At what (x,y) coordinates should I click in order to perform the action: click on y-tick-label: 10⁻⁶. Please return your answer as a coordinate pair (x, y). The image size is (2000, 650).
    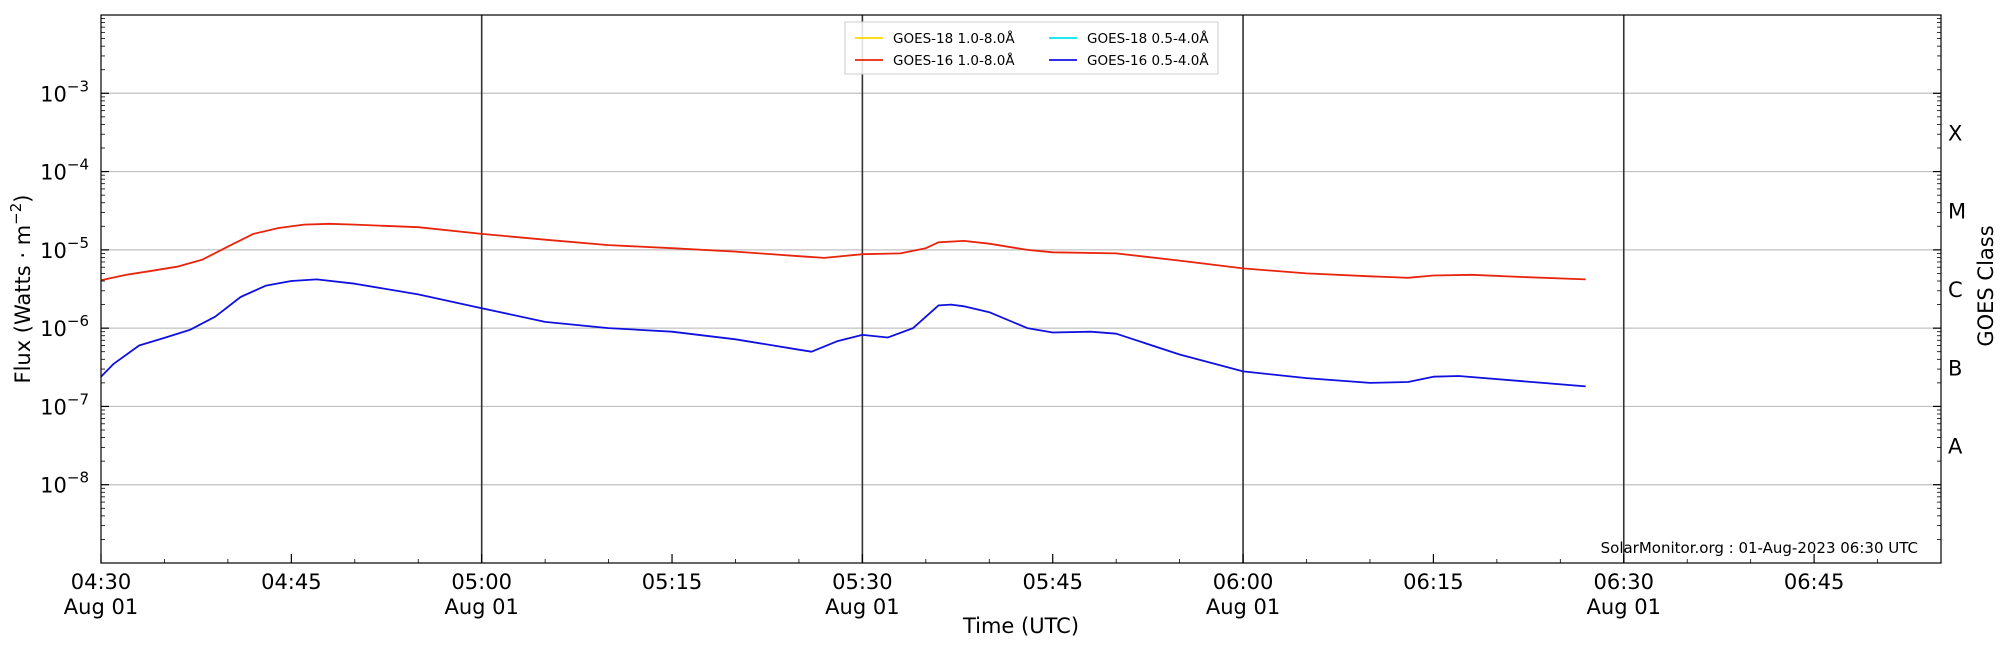
    Looking at the image, I should click on (64, 326).